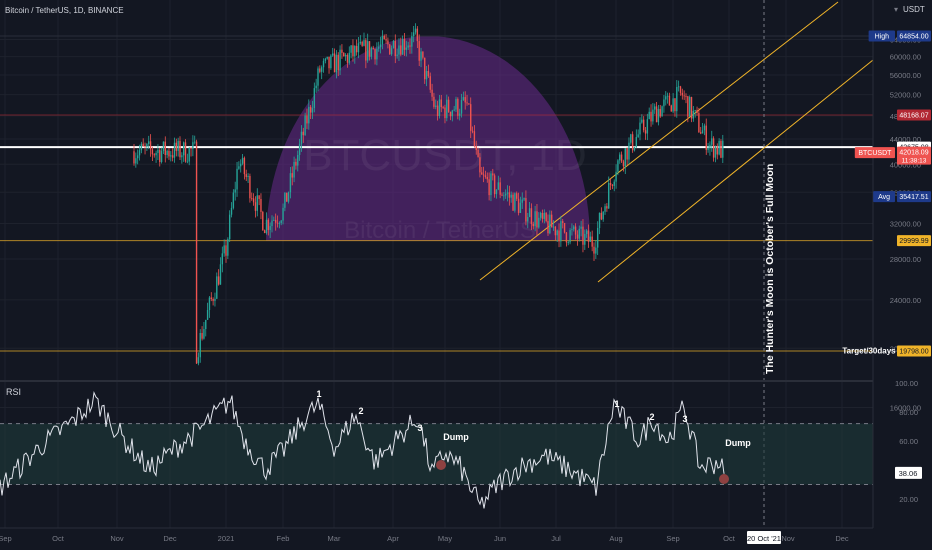  I want to click on rsi-current-box, so click(908, 472).